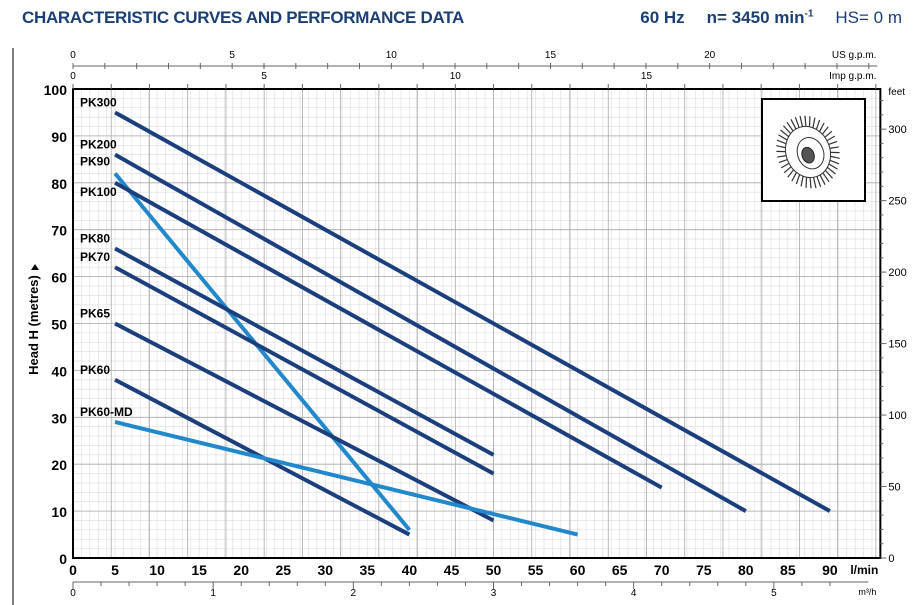 The width and height of the screenshot is (922, 605). I want to click on m3h-tick-label: 5, so click(774, 593).